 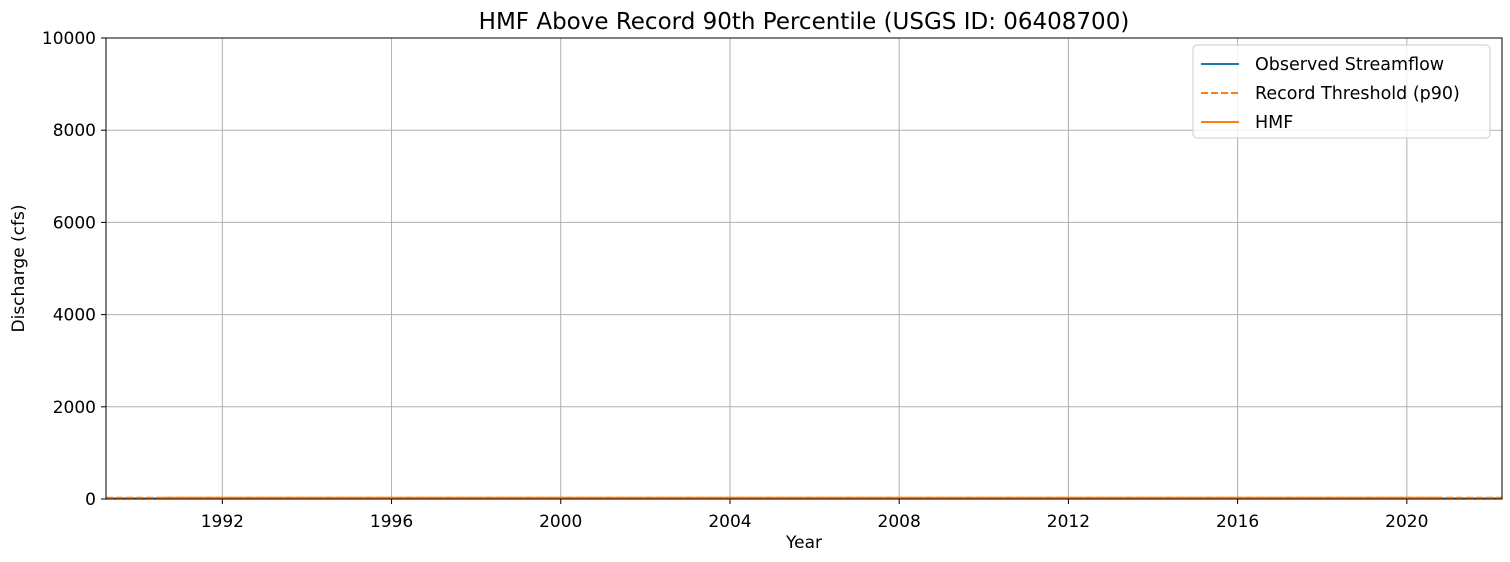 I want to click on y-tick-label: 10000, so click(x=69, y=39).